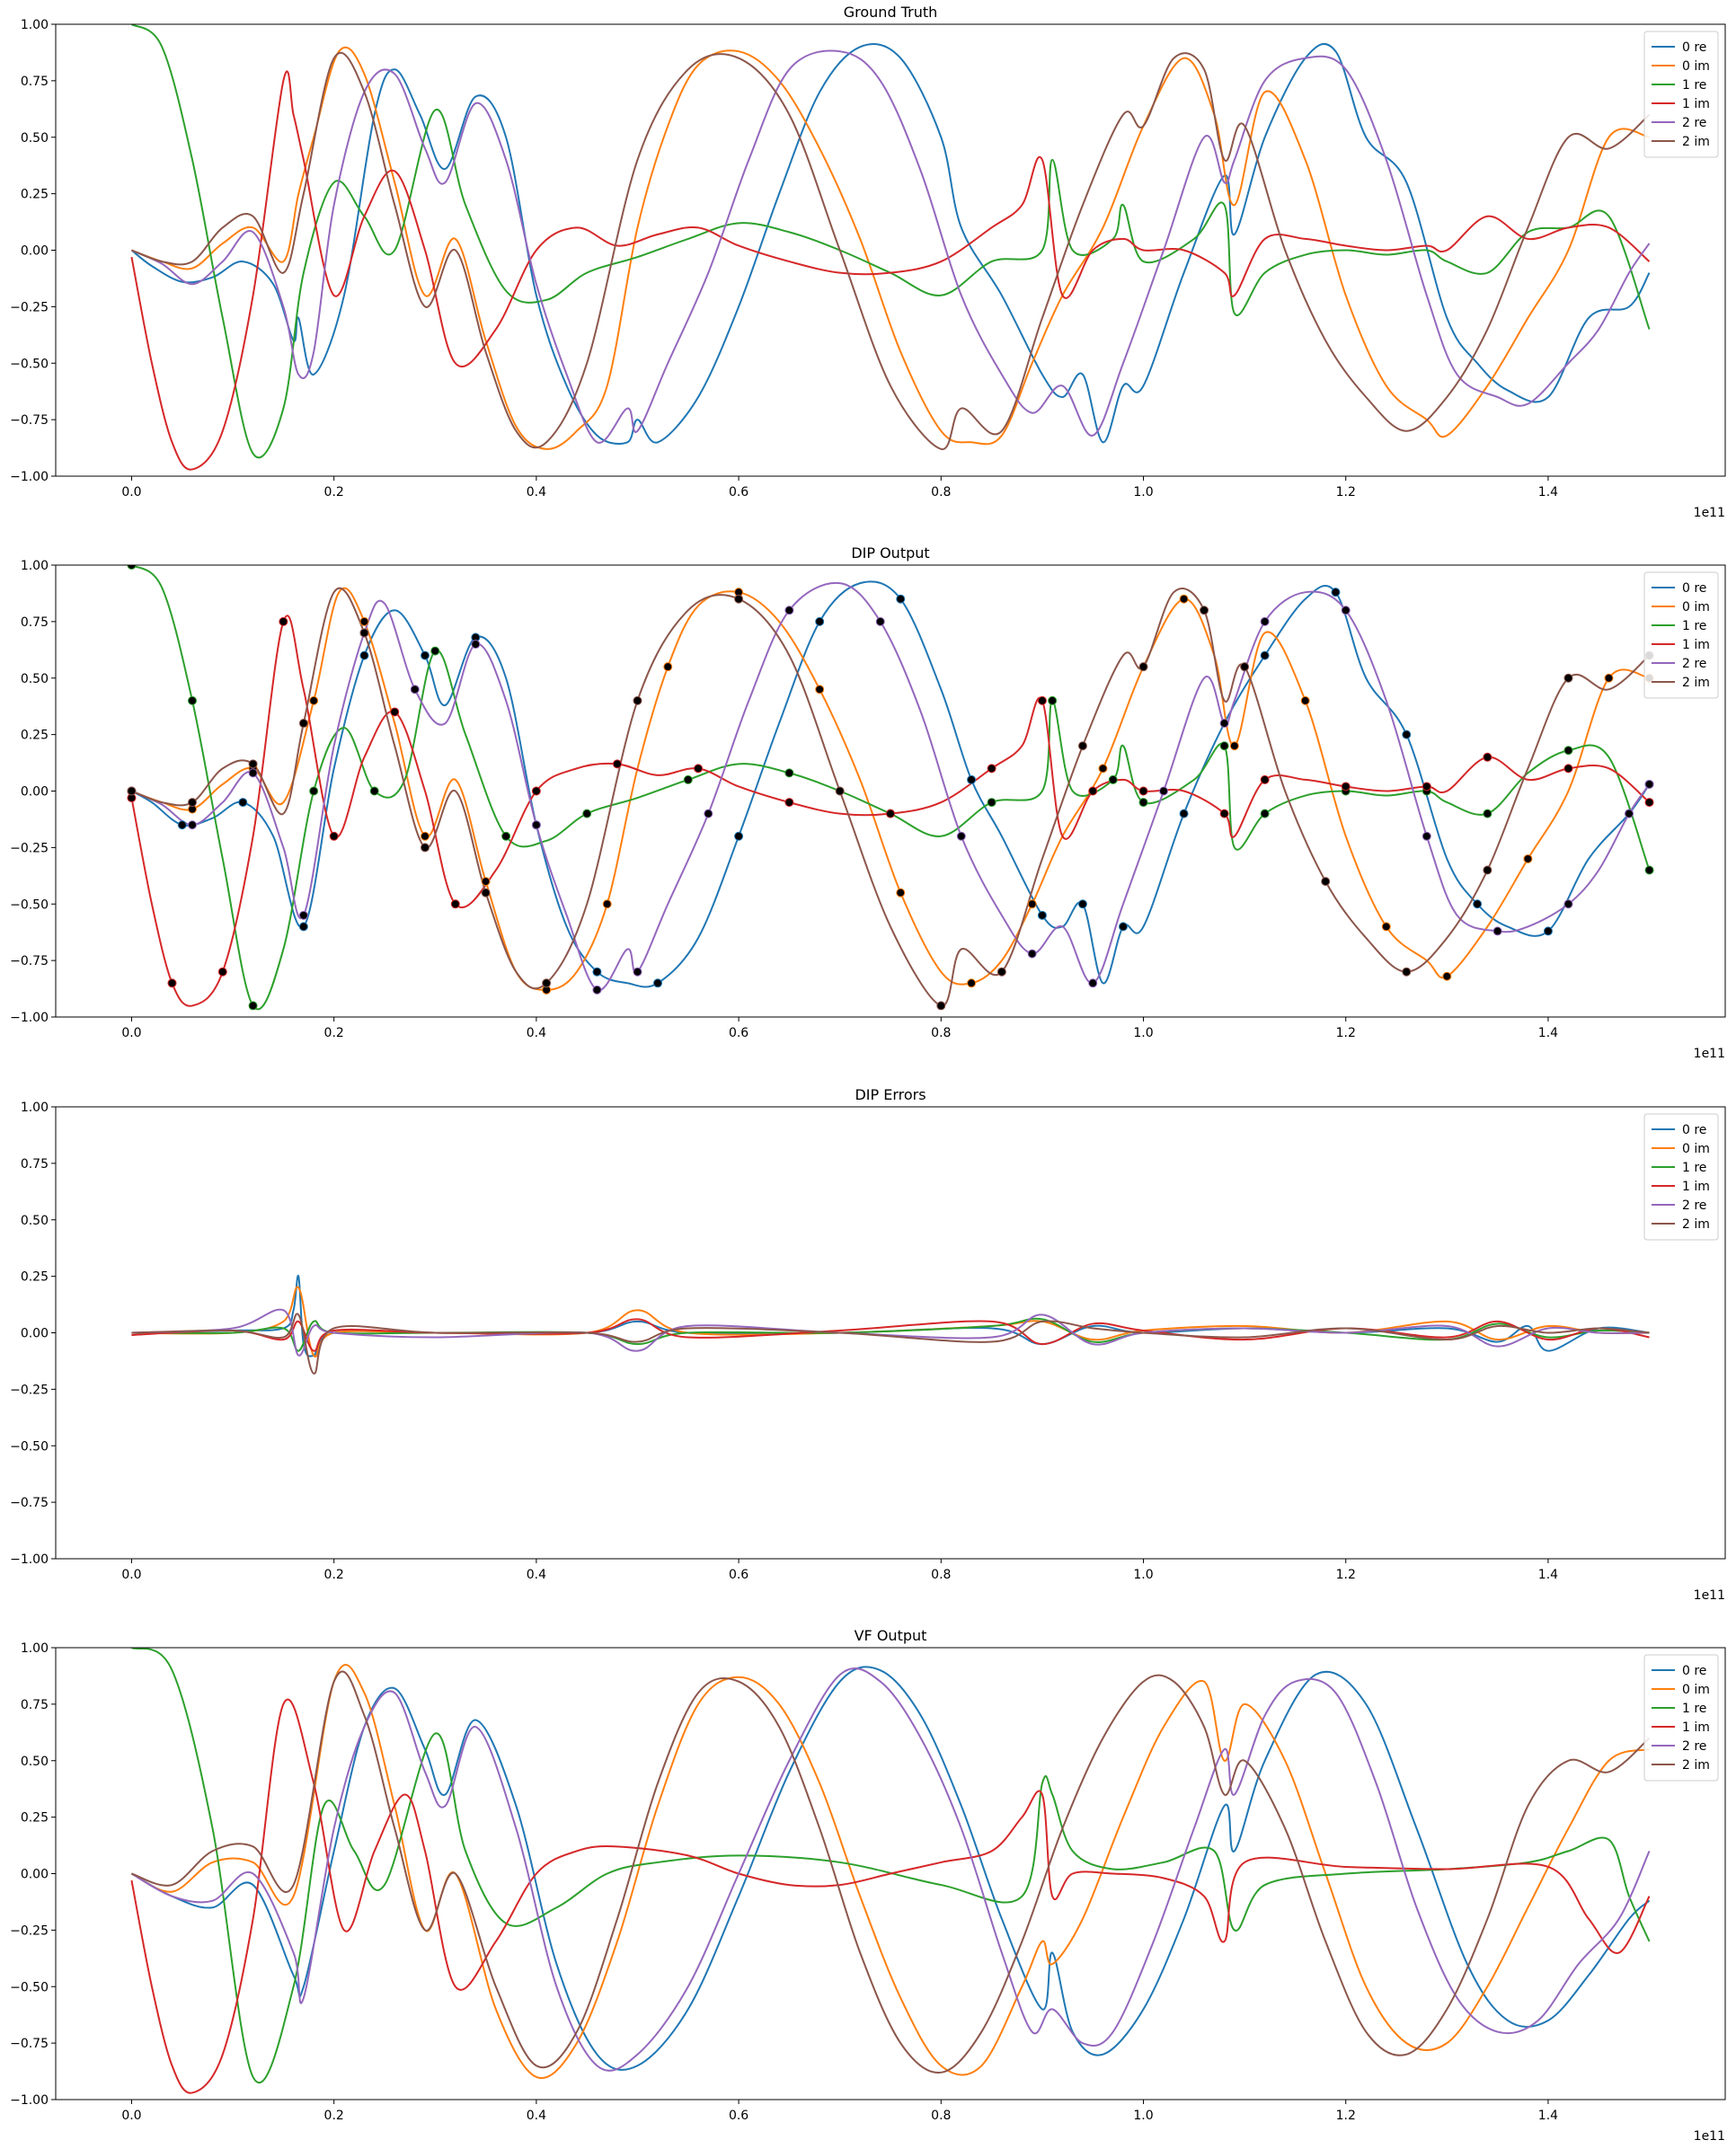  What do you see at coordinates (890, 1344) in the screenshot?
I see `series-line-2-im` at bounding box center [890, 1344].